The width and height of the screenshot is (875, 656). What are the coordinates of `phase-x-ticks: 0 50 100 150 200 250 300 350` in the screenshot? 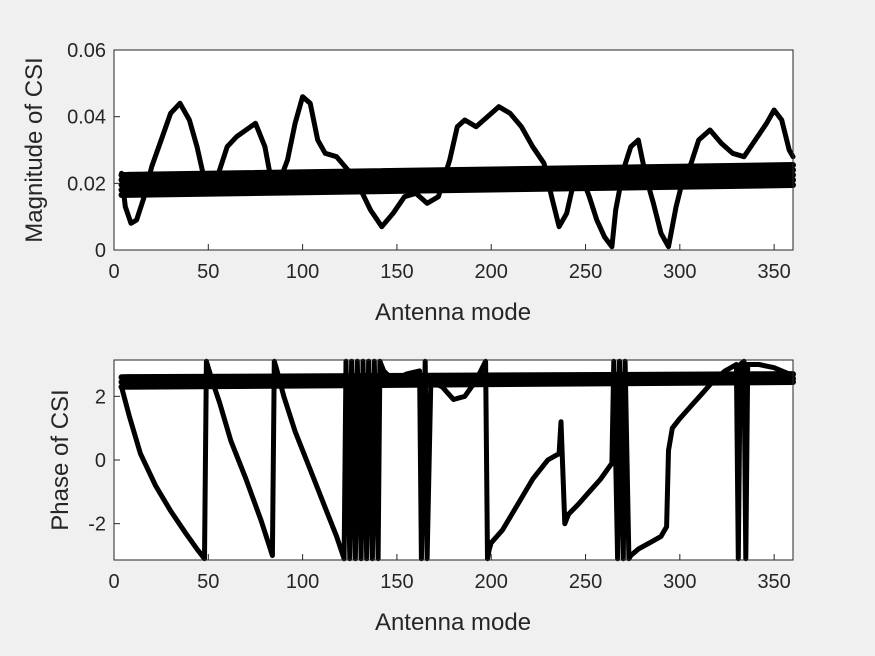 It's located at (449, 573).